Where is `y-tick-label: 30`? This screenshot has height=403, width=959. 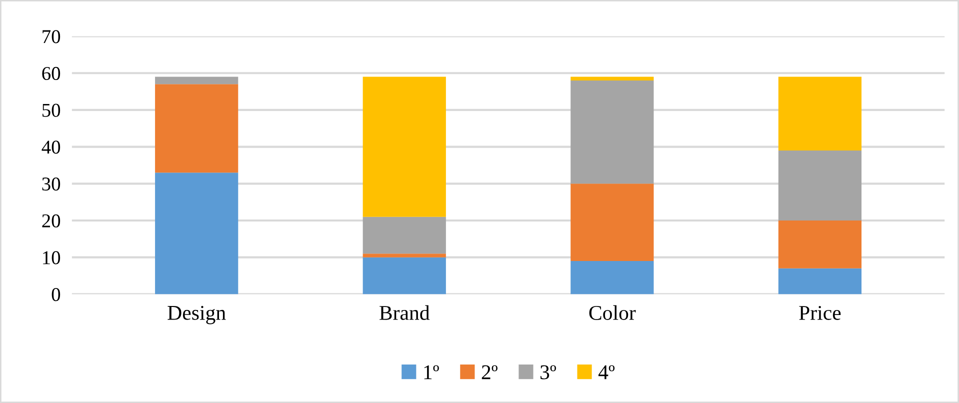 y-tick-label: 30 is located at coordinates (51, 184).